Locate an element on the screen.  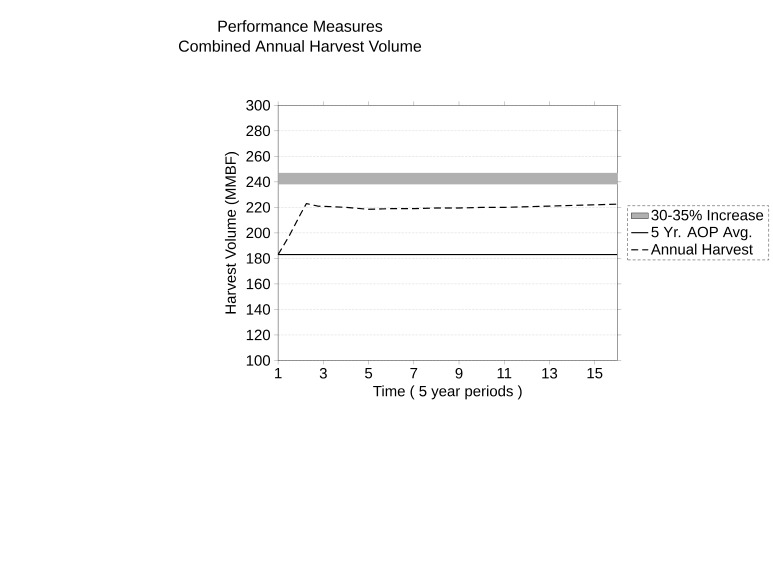
y-tick-label: 160 is located at coordinates (258, 284).